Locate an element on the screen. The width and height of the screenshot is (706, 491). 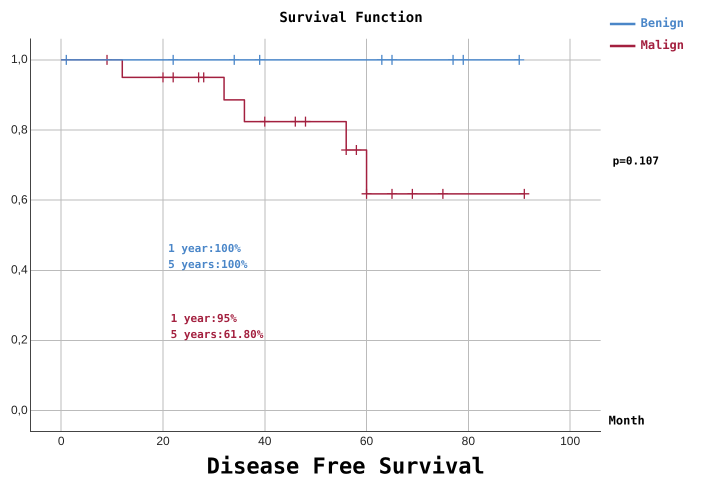
text: Disease Free Survival is located at coordinates (345, 467).